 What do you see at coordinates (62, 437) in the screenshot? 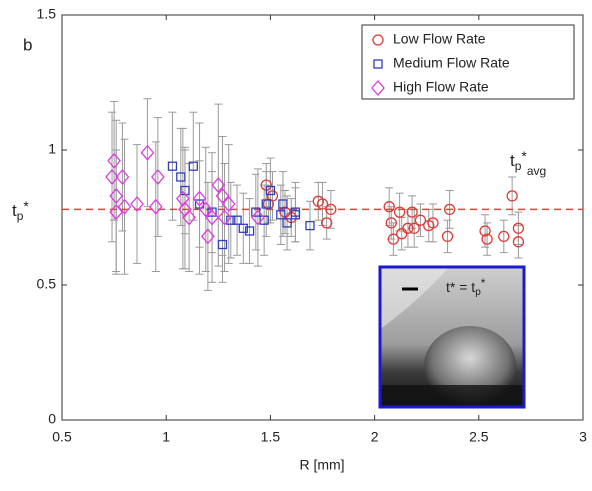
I see `x-tick-label: 0.5` at bounding box center [62, 437].